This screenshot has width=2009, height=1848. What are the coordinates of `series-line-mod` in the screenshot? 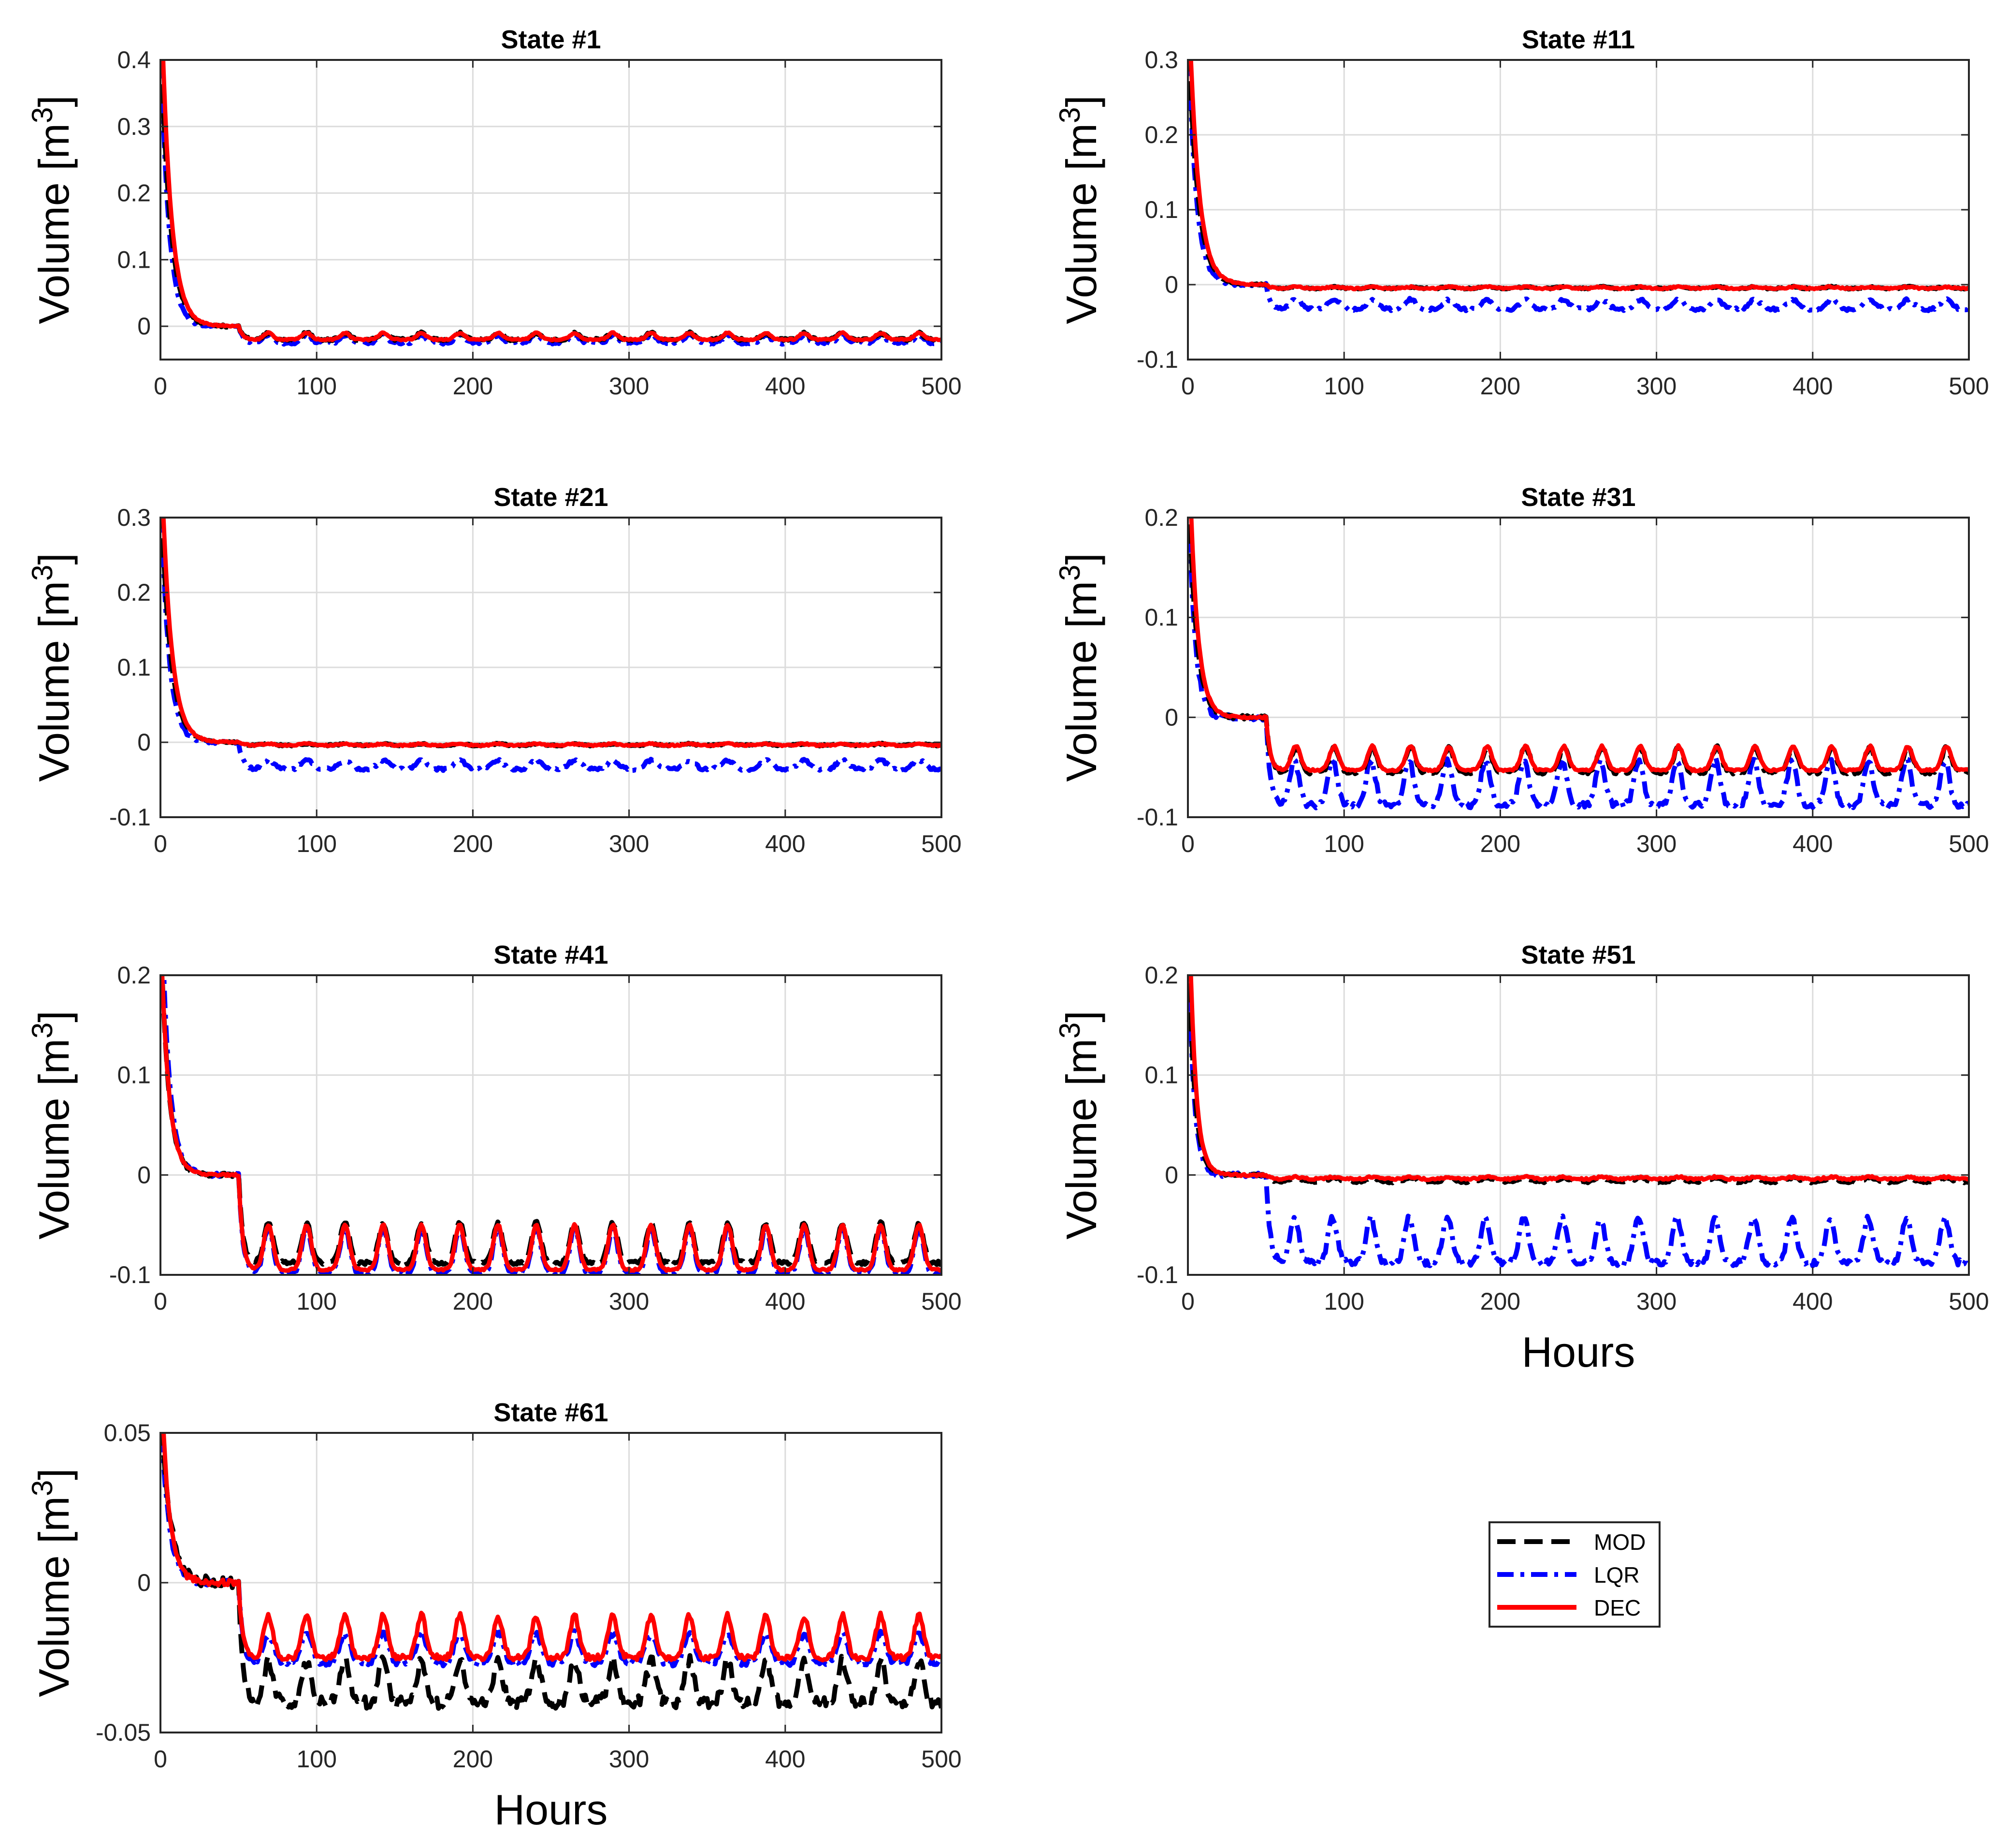 It's located at (550, 1572).